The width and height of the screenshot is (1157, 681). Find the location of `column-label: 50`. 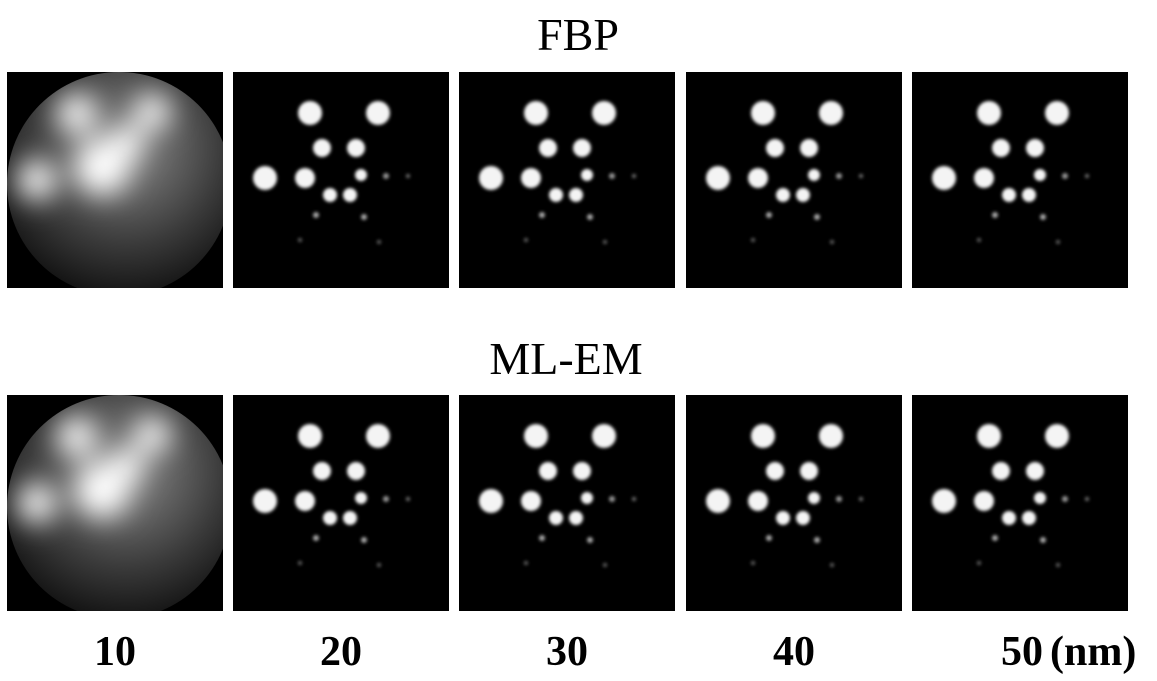

column-label: 50 is located at coordinates (1022, 652).